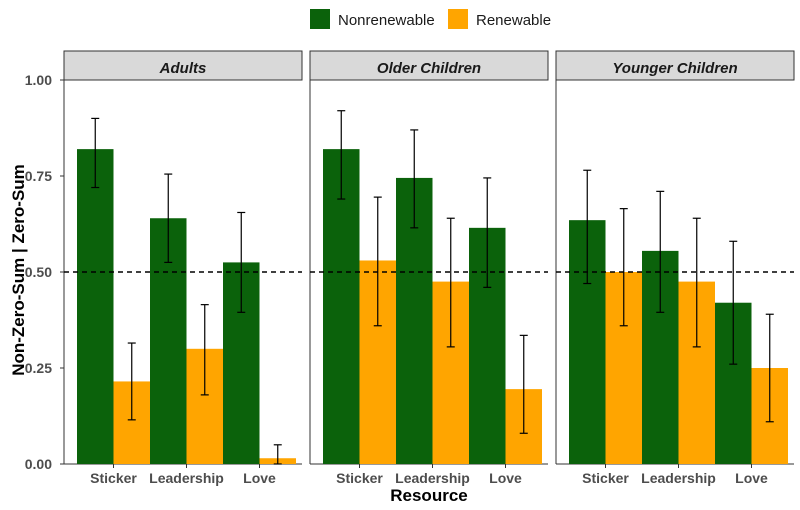 This screenshot has width=800, height=510. I want to click on legend: Nonrenewable Renewable, so click(430, 19).